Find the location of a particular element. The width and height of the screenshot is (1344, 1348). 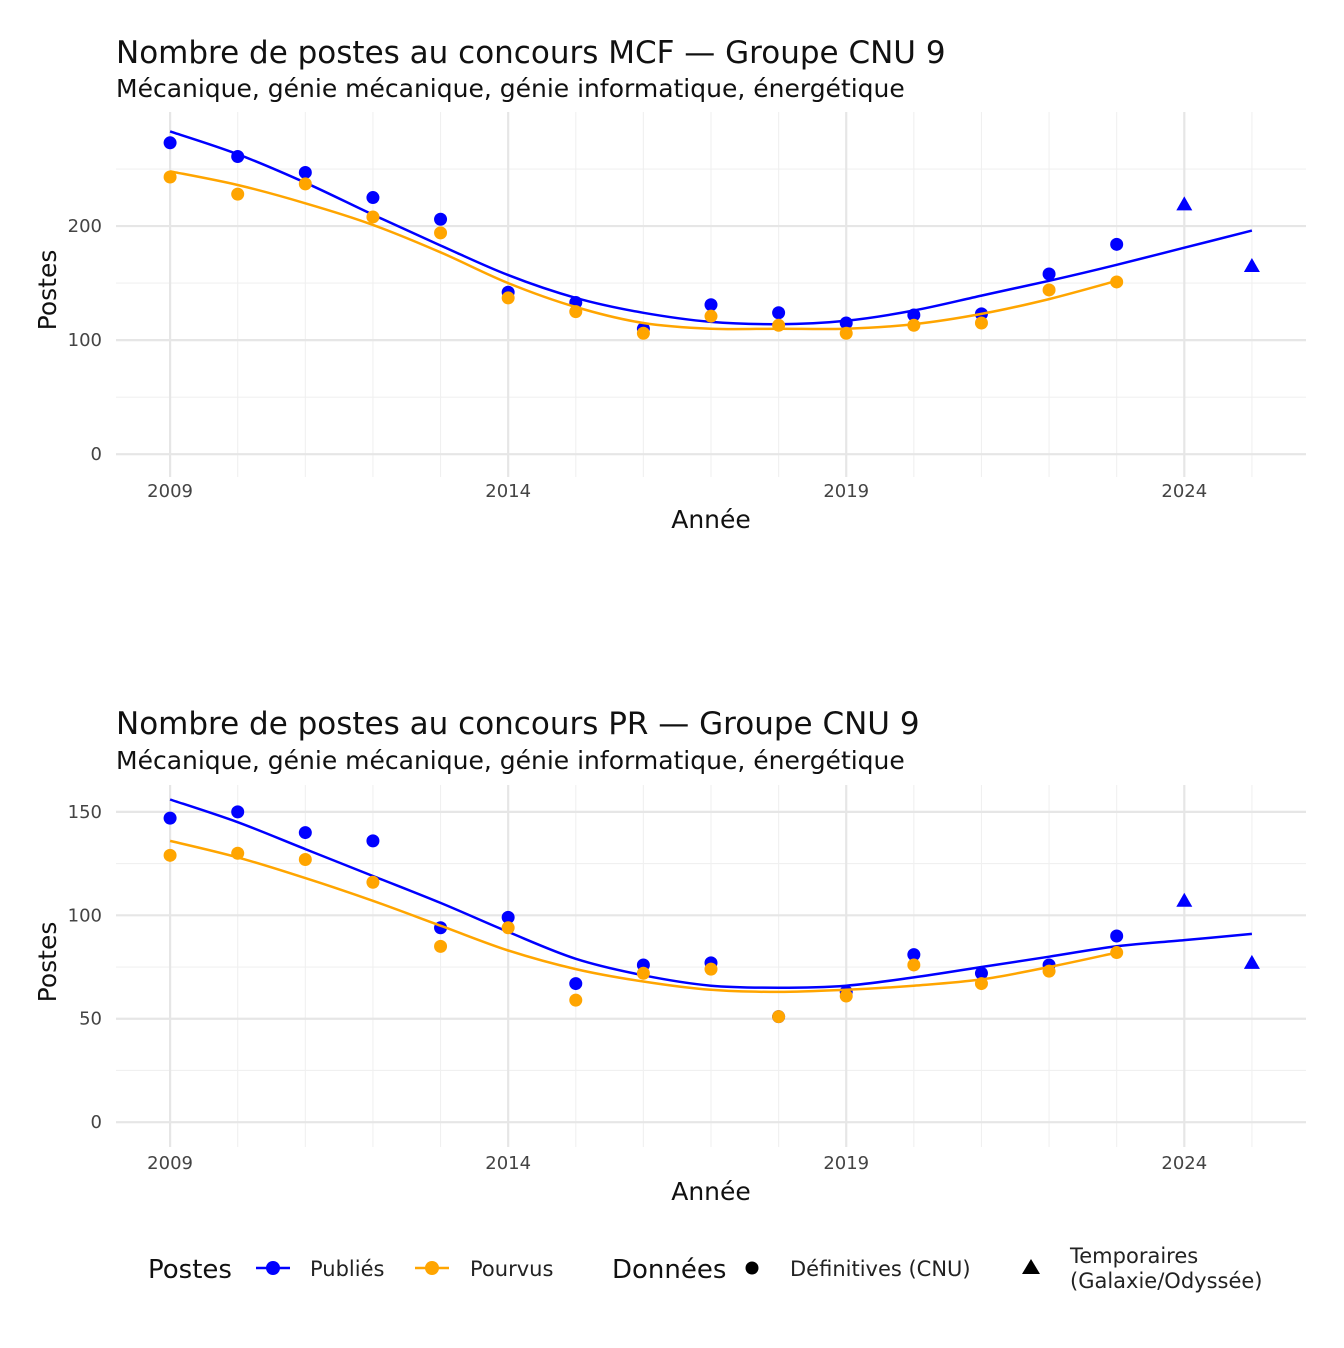

legend-item-pourvus: Pourvus is located at coordinates (484, 1269).